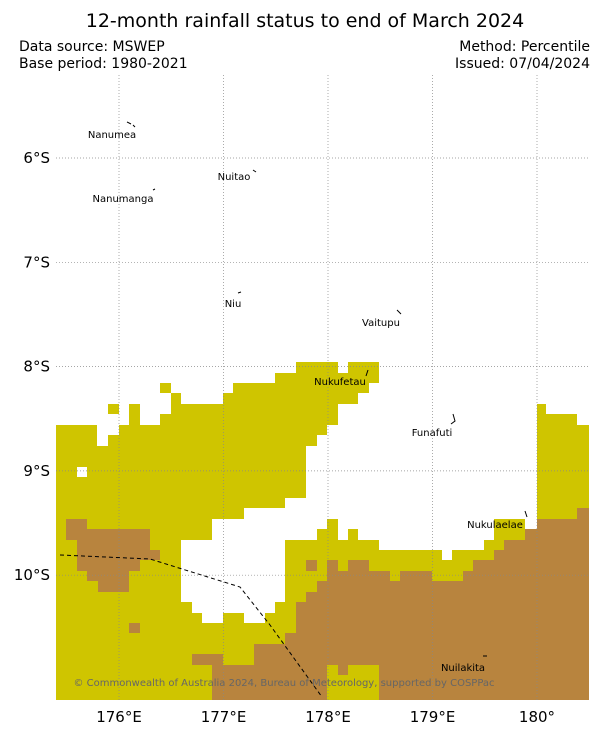 This screenshot has height=730, width=605. Describe the element at coordinates (112, 135) in the screenshot. I see `place-label: Nanumea` at that location.